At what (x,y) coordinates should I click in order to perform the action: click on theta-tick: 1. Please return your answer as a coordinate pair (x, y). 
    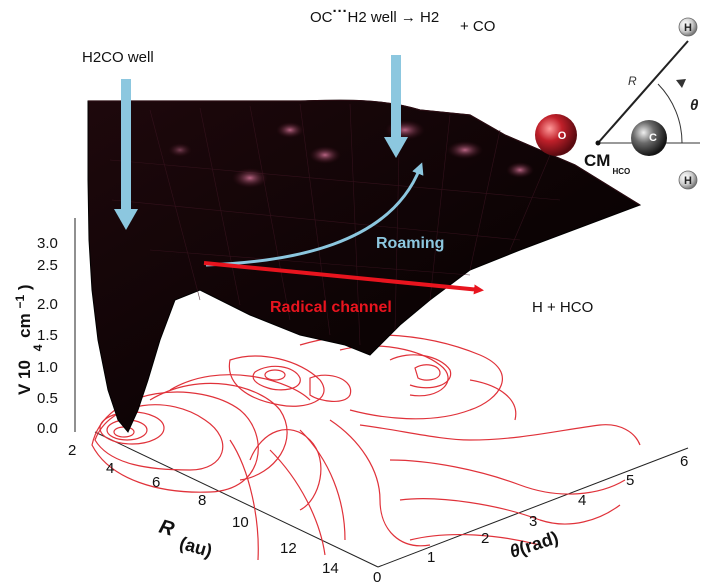
    Looking at the image, I should click on (431, 557).